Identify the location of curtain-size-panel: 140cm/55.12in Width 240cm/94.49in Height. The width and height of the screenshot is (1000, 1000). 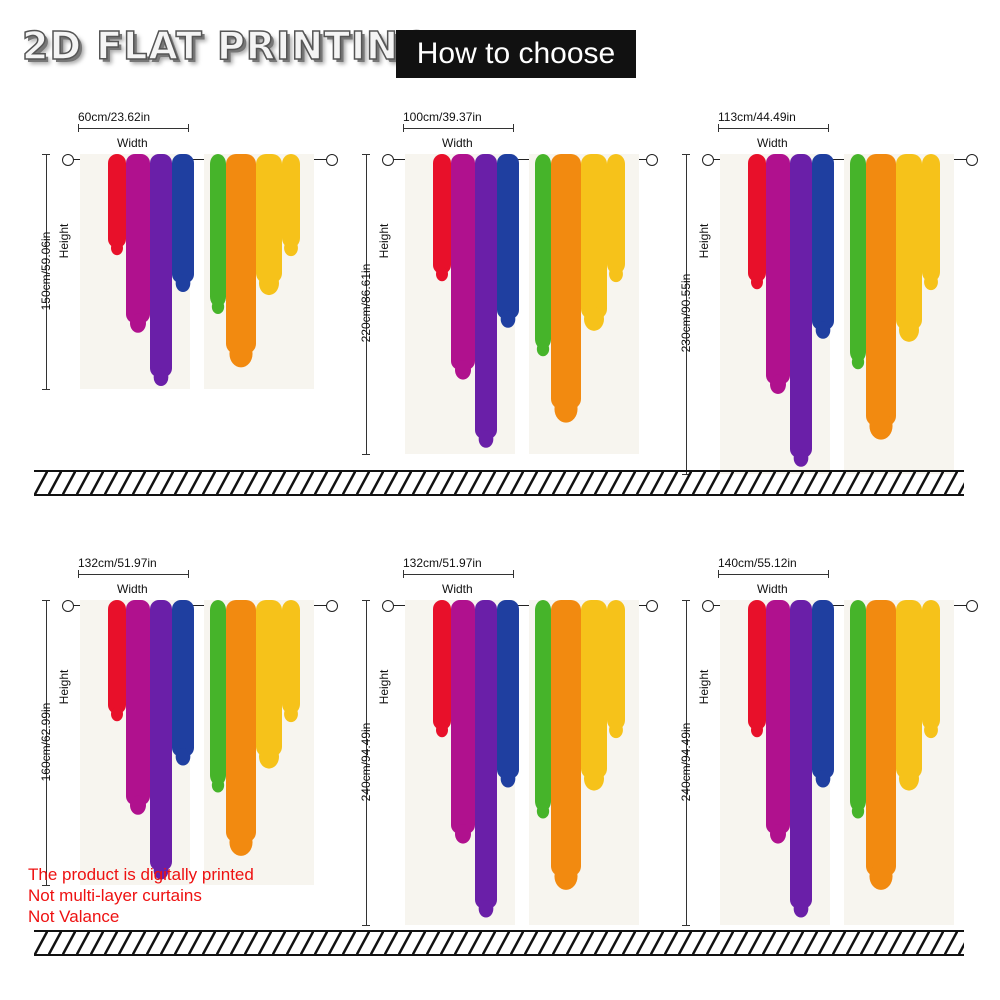
(839, 776).